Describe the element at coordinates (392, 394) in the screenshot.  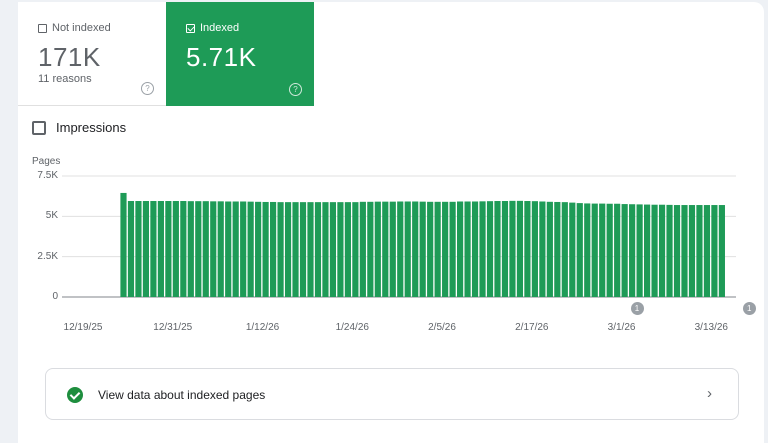
I see `view-indexed-pages-link: View data about indexed pages ›` at that location.